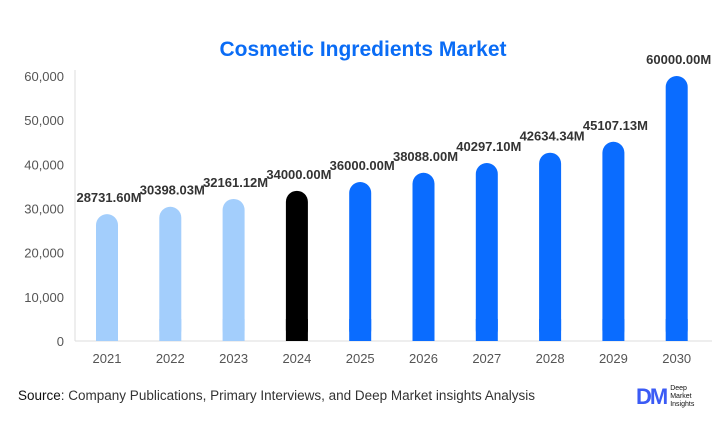 This screenshot has width=726, height=443. I want to click on logo-line: Market, so click(681, 396).